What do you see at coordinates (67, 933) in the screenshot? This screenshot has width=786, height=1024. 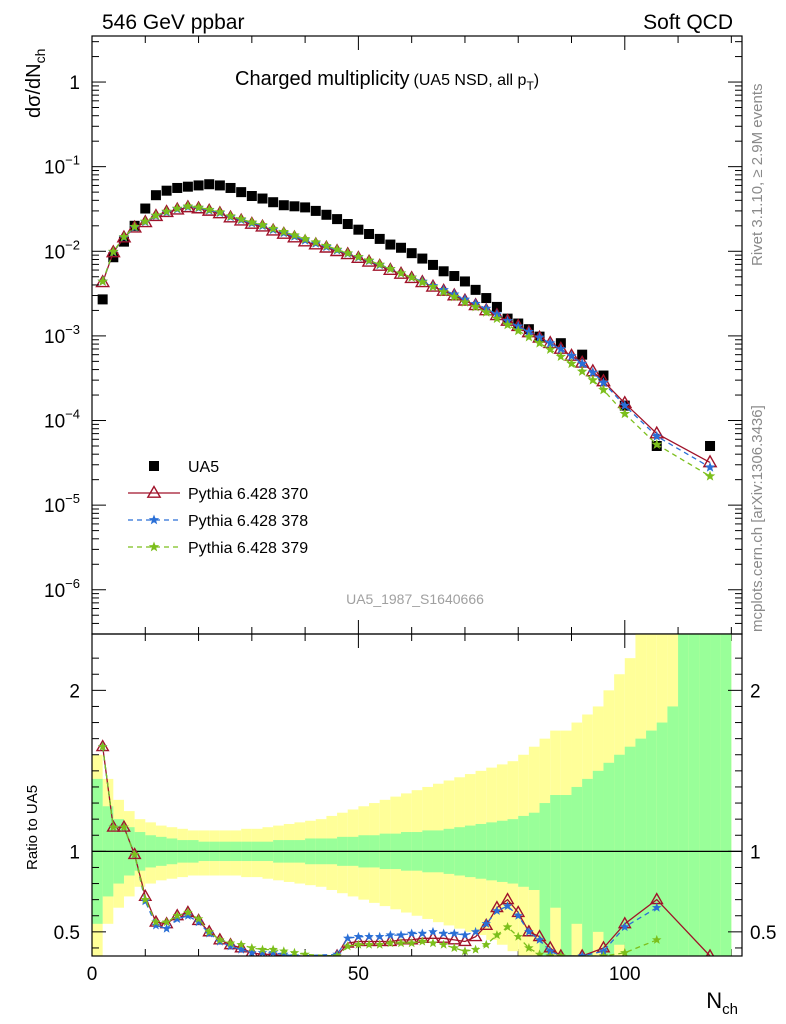 I see `ratio-y-tick-label: 0.5` at bounding box center [67, 933].